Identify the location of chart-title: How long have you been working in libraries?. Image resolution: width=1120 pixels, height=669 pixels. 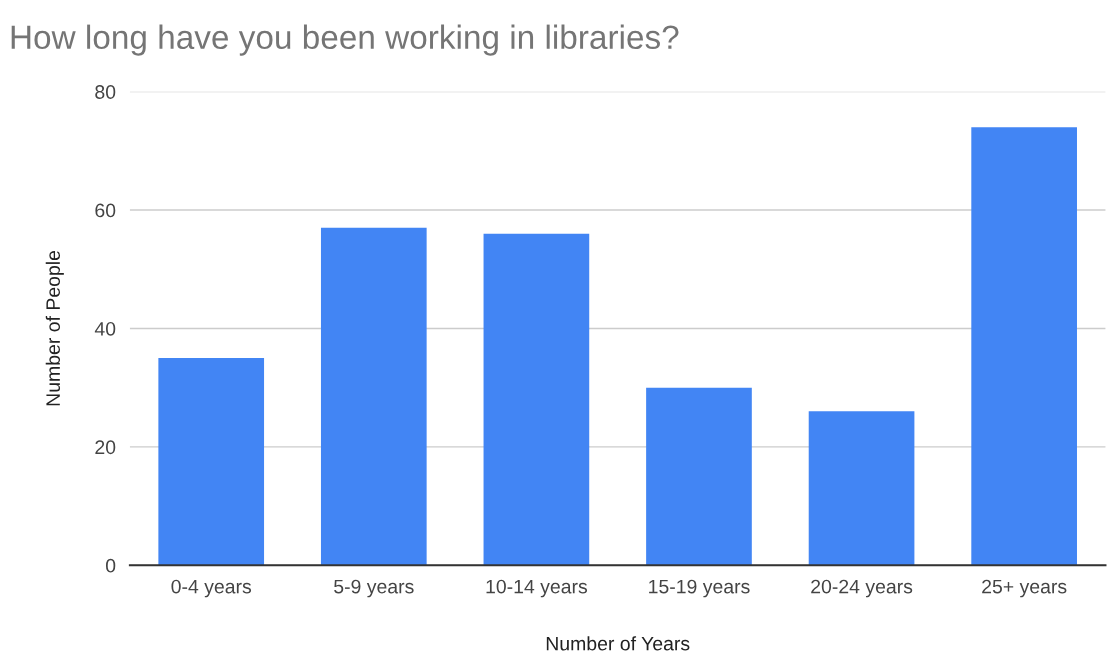
(345, 40).